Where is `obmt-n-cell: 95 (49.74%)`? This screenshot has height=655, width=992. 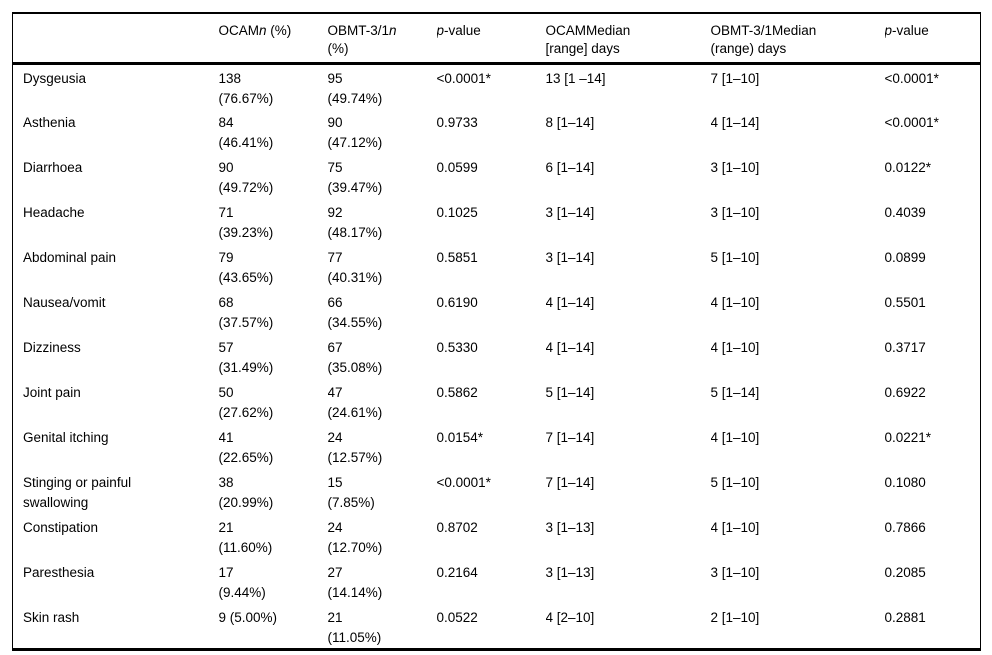 obmt-n-cell: 95 (49.74%) is located at coordinates (355, 88).